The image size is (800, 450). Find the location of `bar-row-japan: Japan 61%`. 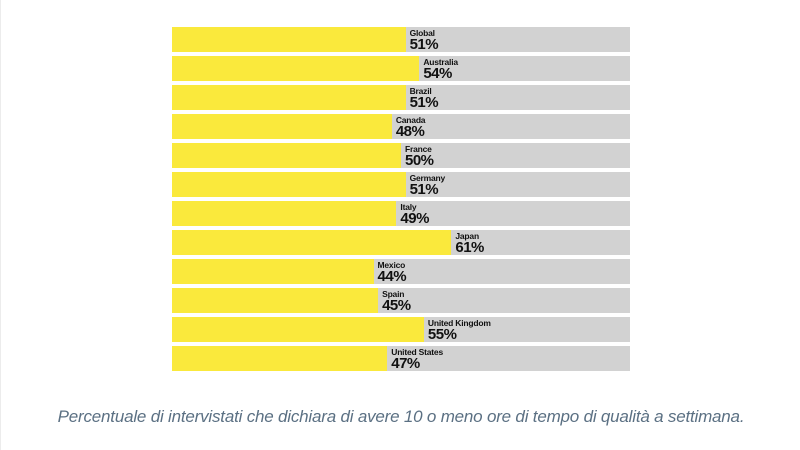

bar-row-japan: Japan 61% is located at coordinates (401, 242).